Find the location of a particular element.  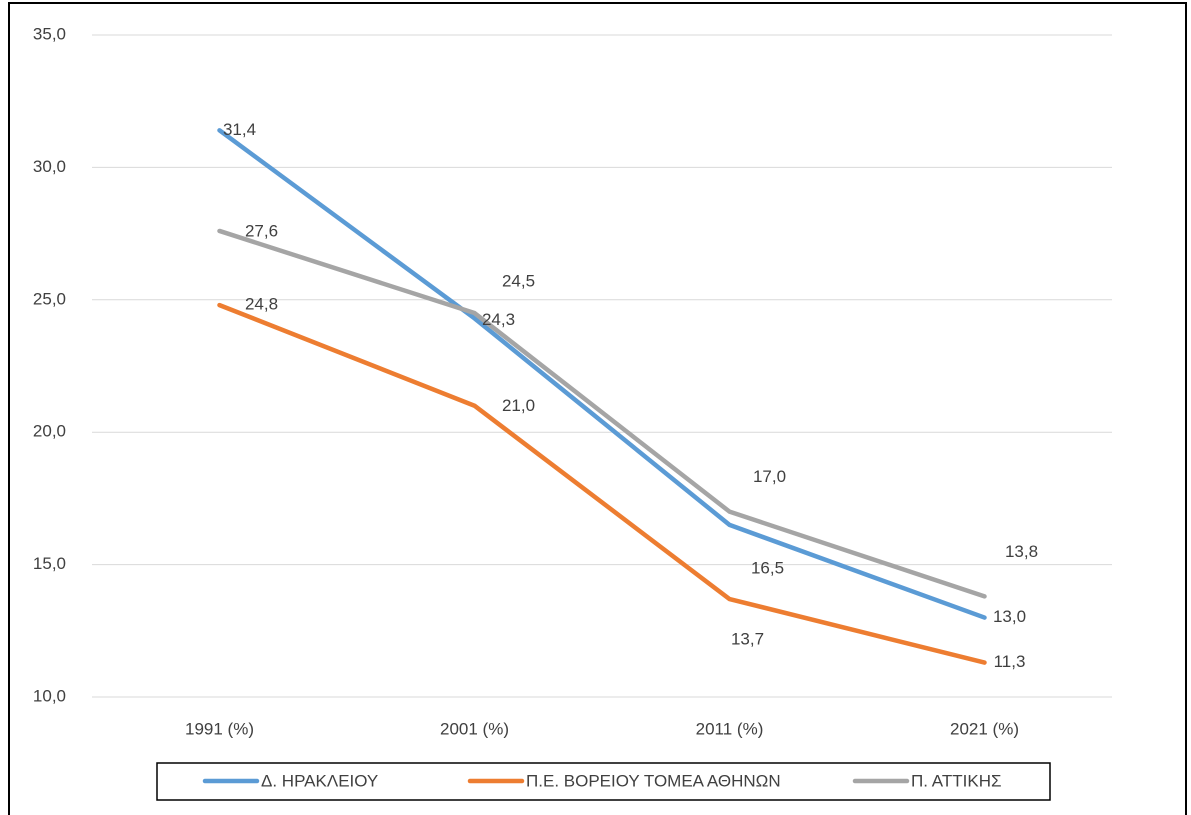

y-tick-label: 15,0 is located at coordinates (49, 563).